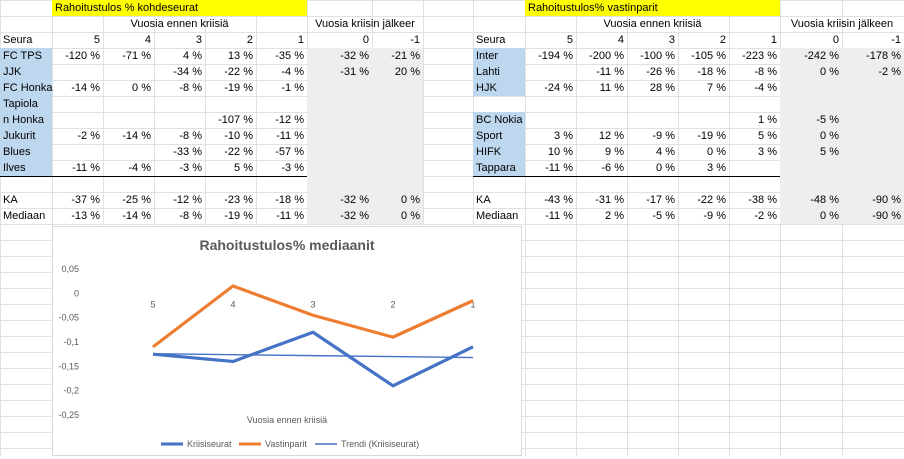  Describe the element at coordinates (339, 40) in the screenshot. I see `year-header: 0` at that location.